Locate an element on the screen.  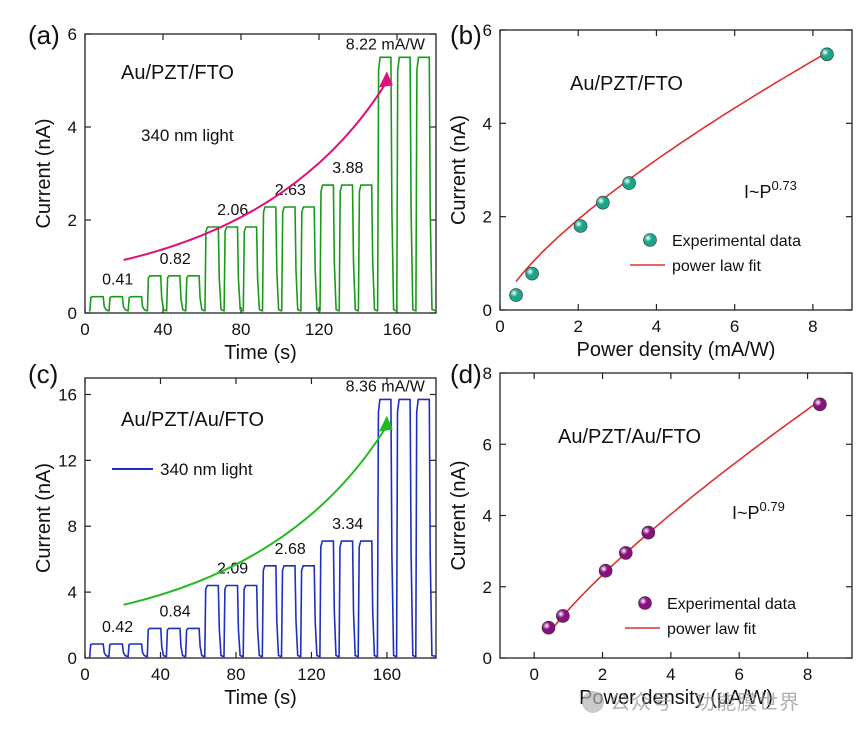
x-axis-label: Power density (μA/W) is located at coordinates (676, 698).